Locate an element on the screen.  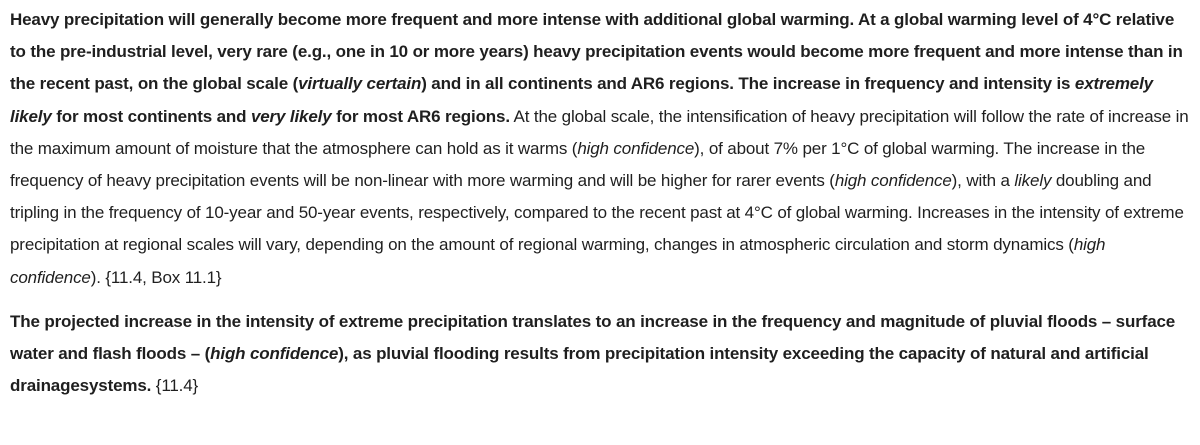
body-text-reference: ). {11.4, Box 11.1} is located at coordinates (156, 277).